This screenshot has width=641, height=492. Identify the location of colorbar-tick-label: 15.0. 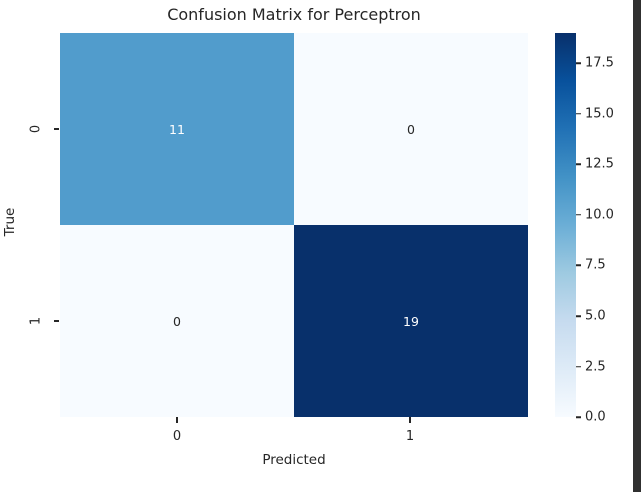
(599, 114).